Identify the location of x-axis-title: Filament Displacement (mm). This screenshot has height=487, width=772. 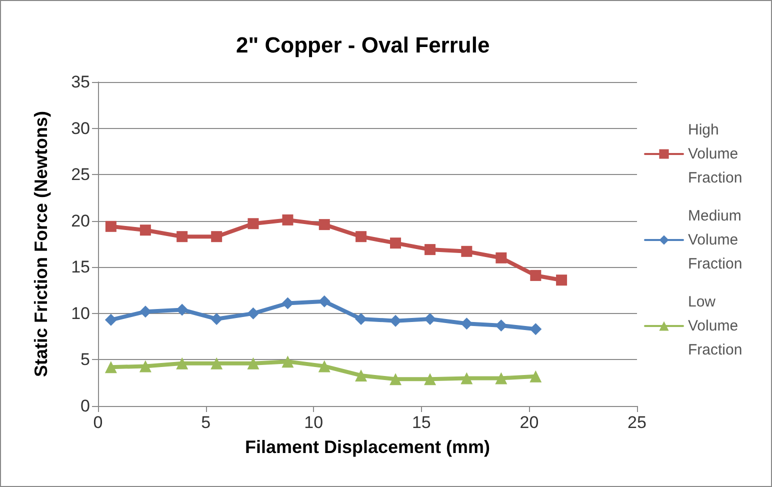
(367, 447).